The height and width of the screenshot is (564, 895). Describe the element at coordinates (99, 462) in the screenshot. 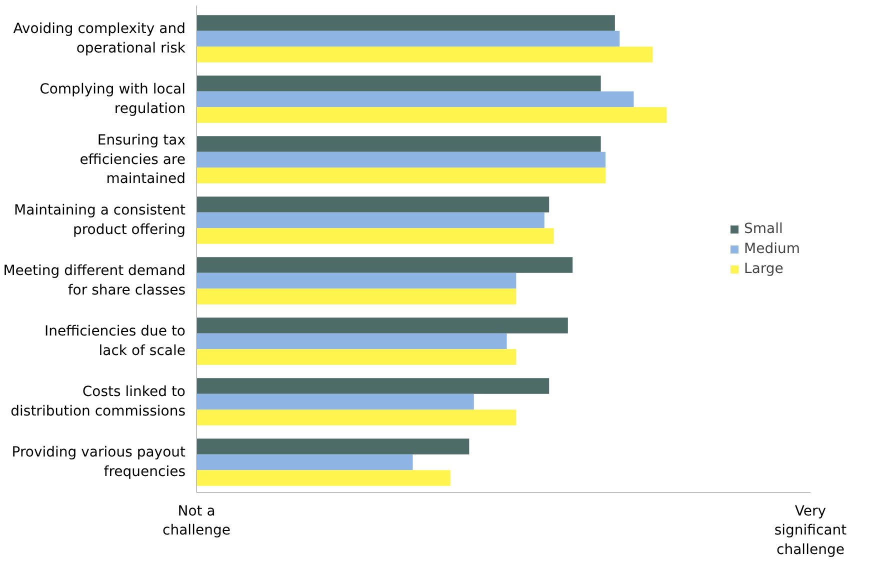

I see `y-tick-label: Providing various payout frequencies` at that location.